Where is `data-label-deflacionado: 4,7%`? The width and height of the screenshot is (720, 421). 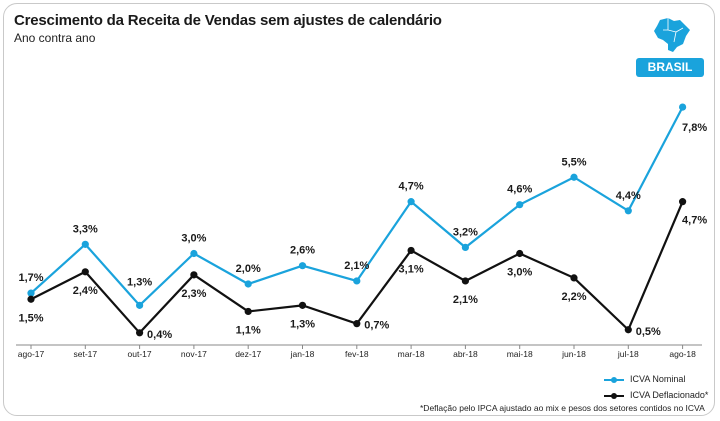 data-label-deflacionado: 4,7% is located at coordinates (694, 221).